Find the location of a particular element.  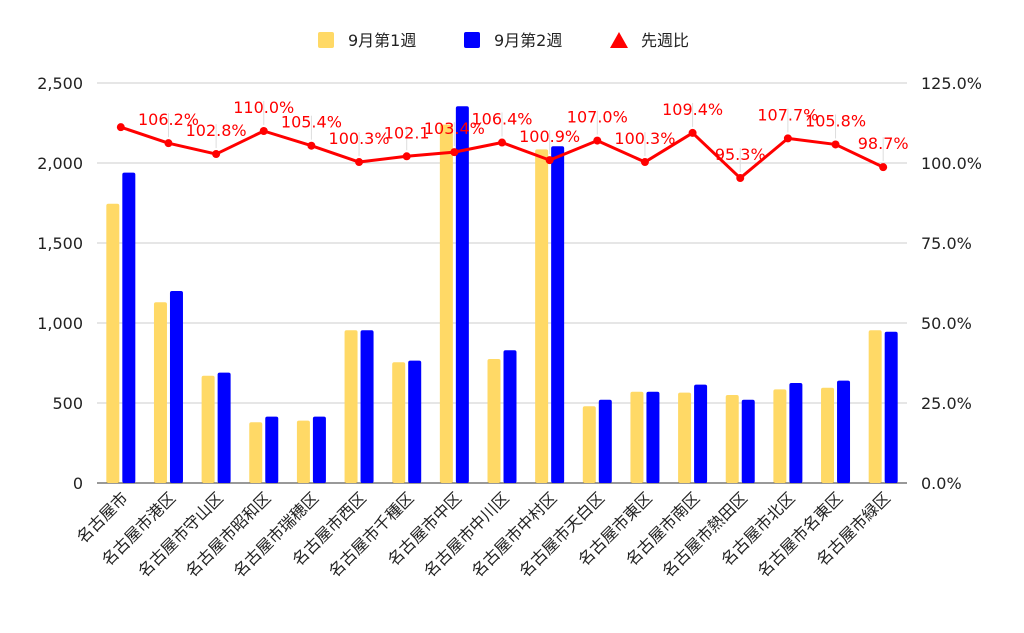

data-label: 106.2% is located at coordinates (168, 119).